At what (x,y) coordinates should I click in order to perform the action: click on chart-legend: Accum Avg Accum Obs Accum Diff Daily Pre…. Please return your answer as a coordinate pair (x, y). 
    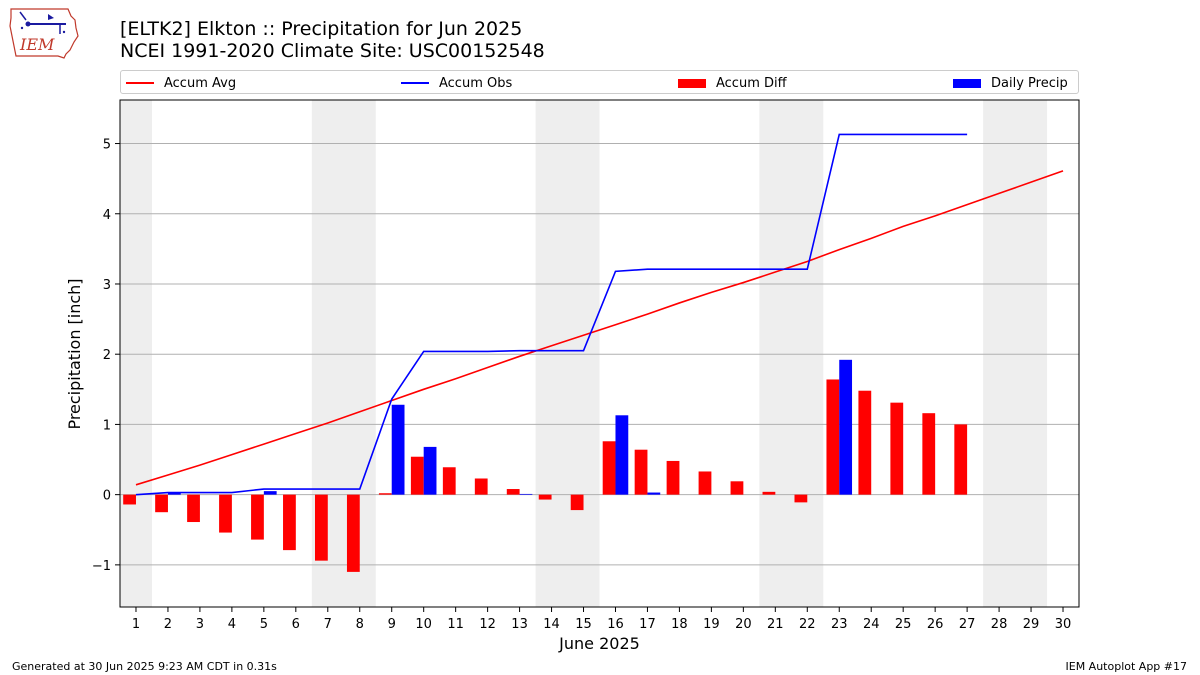
    Looking at the image, I should click on (599, 82).